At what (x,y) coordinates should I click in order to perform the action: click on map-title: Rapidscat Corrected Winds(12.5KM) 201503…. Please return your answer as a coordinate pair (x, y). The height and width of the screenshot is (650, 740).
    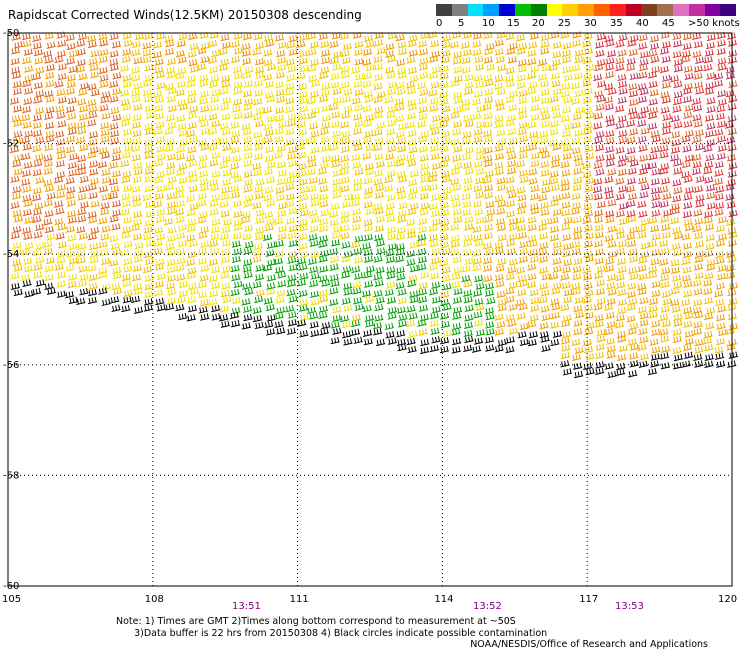
    Looking at the image, I should click on (185, 15).